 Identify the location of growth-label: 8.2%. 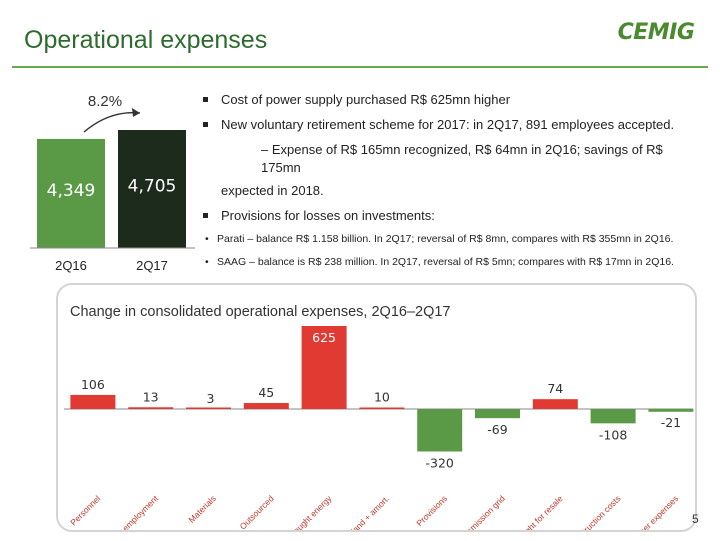
(105, 101).